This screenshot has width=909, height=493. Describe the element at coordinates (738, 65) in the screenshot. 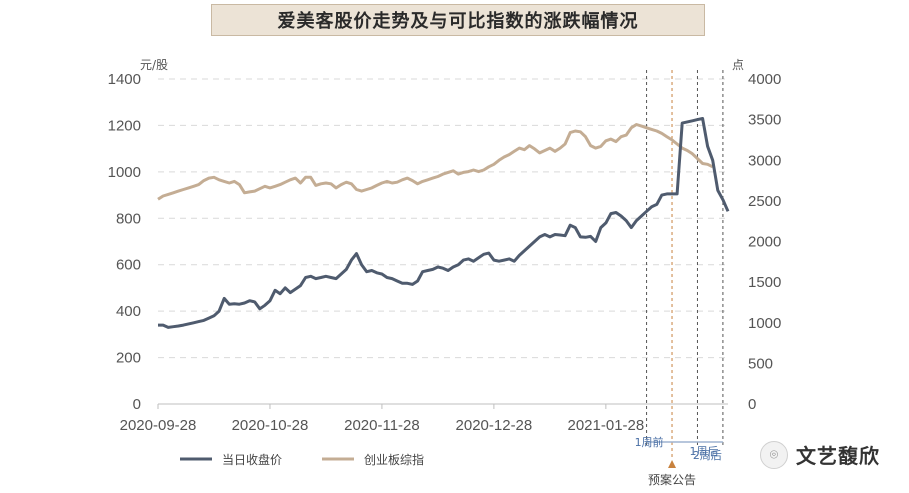

I see `right-axis-unit: 点` at that location.